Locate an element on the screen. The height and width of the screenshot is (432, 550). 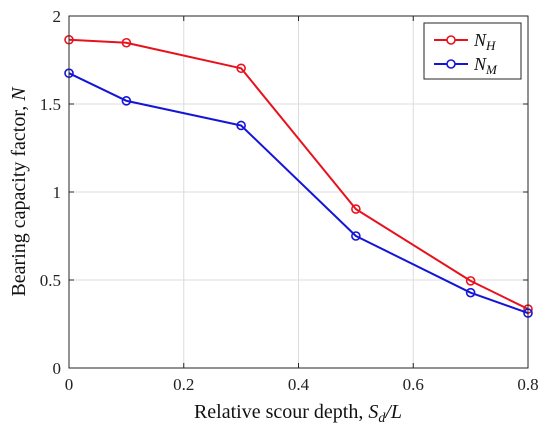
y-tick-label: 0.5 is located at coordinates (50, 280).